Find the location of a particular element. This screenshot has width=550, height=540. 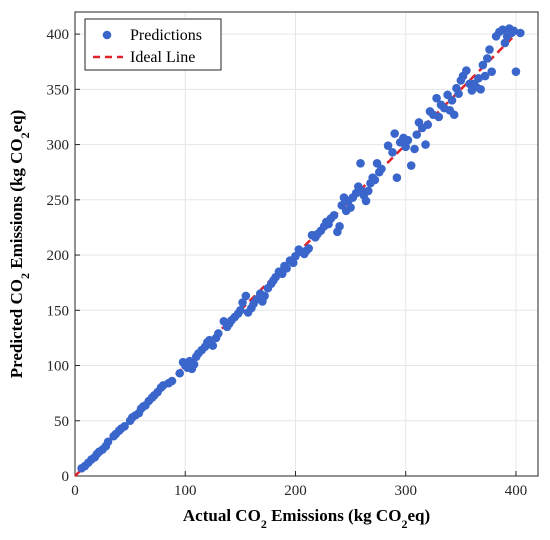

axis-label-part: Predicted CO is located at coordinates (16, 328).